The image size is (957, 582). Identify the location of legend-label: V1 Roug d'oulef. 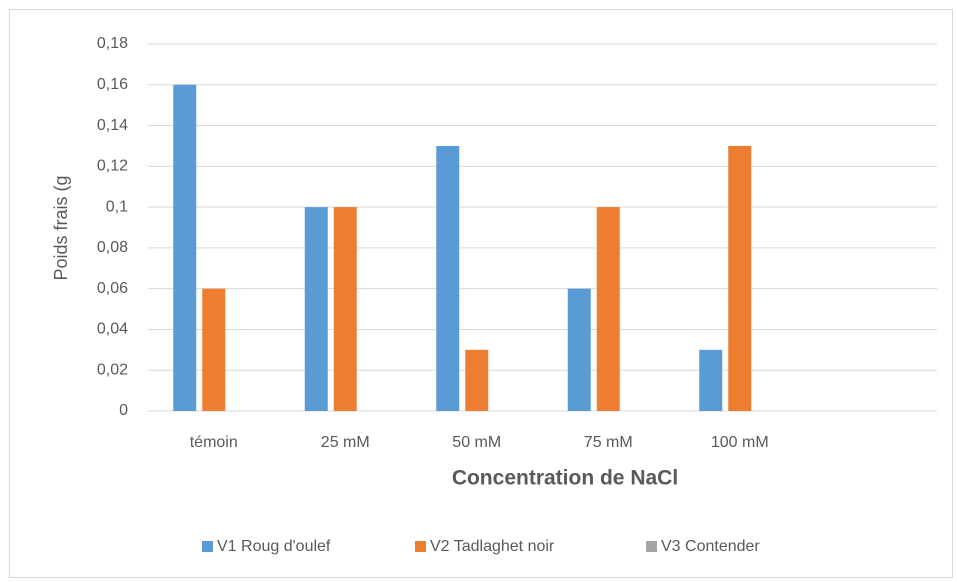
(274, 546).